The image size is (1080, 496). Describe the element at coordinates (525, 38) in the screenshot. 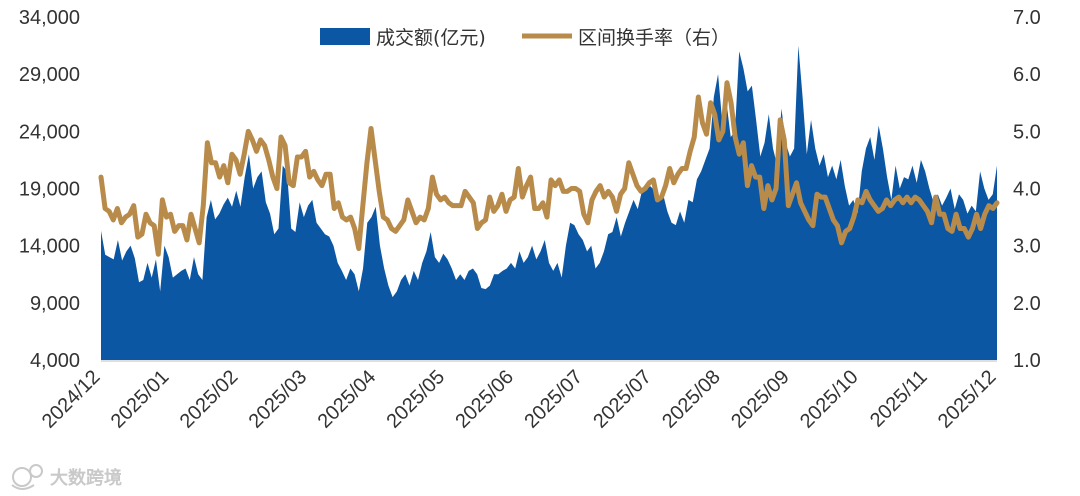

I see `legend: 成交额(亿元) 区间换手率（右）` at that location.